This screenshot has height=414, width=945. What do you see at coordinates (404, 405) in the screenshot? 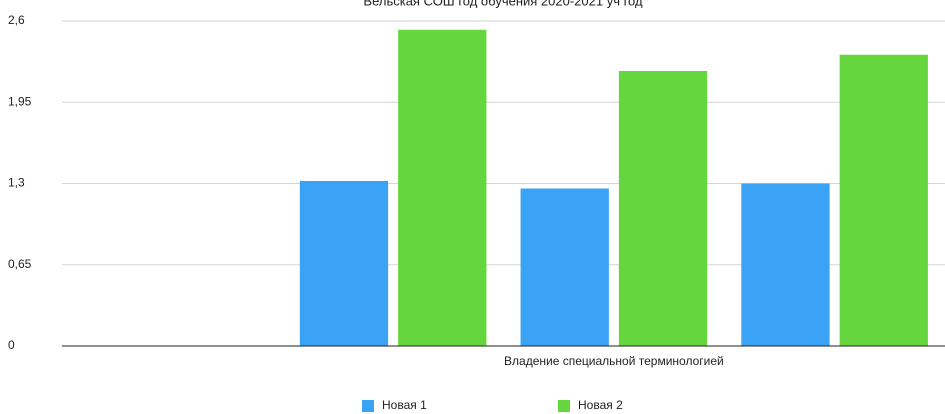
I see `legend-label: Новая 1` at bounding box center [404, 405].